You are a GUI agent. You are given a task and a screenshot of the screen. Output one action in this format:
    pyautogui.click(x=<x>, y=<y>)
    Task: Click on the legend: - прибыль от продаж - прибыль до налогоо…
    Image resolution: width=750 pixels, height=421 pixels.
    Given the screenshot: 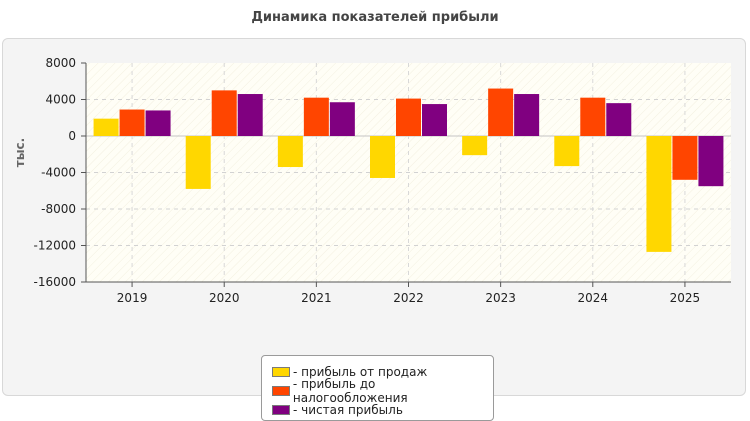 What is the action you would take?
    pyautogui.click(x=377, y=388)
    